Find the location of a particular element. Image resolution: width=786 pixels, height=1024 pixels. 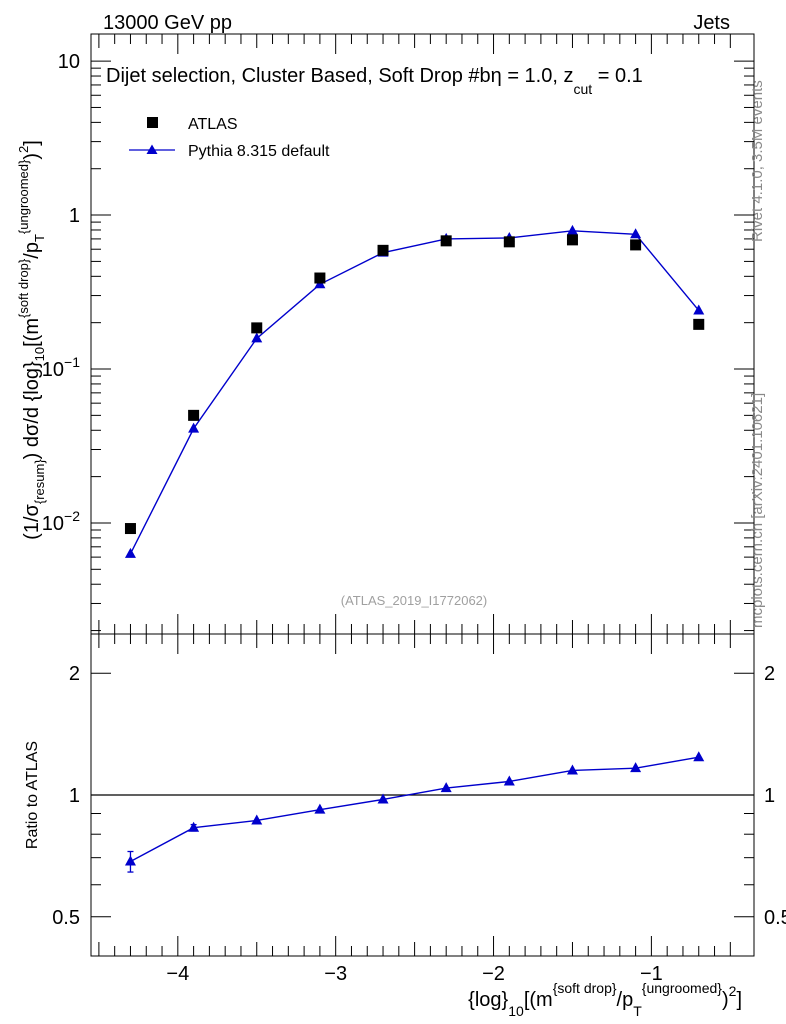

analysis-label: (ATLAS_2019_I1772062) is located at coordinates (414, 600).